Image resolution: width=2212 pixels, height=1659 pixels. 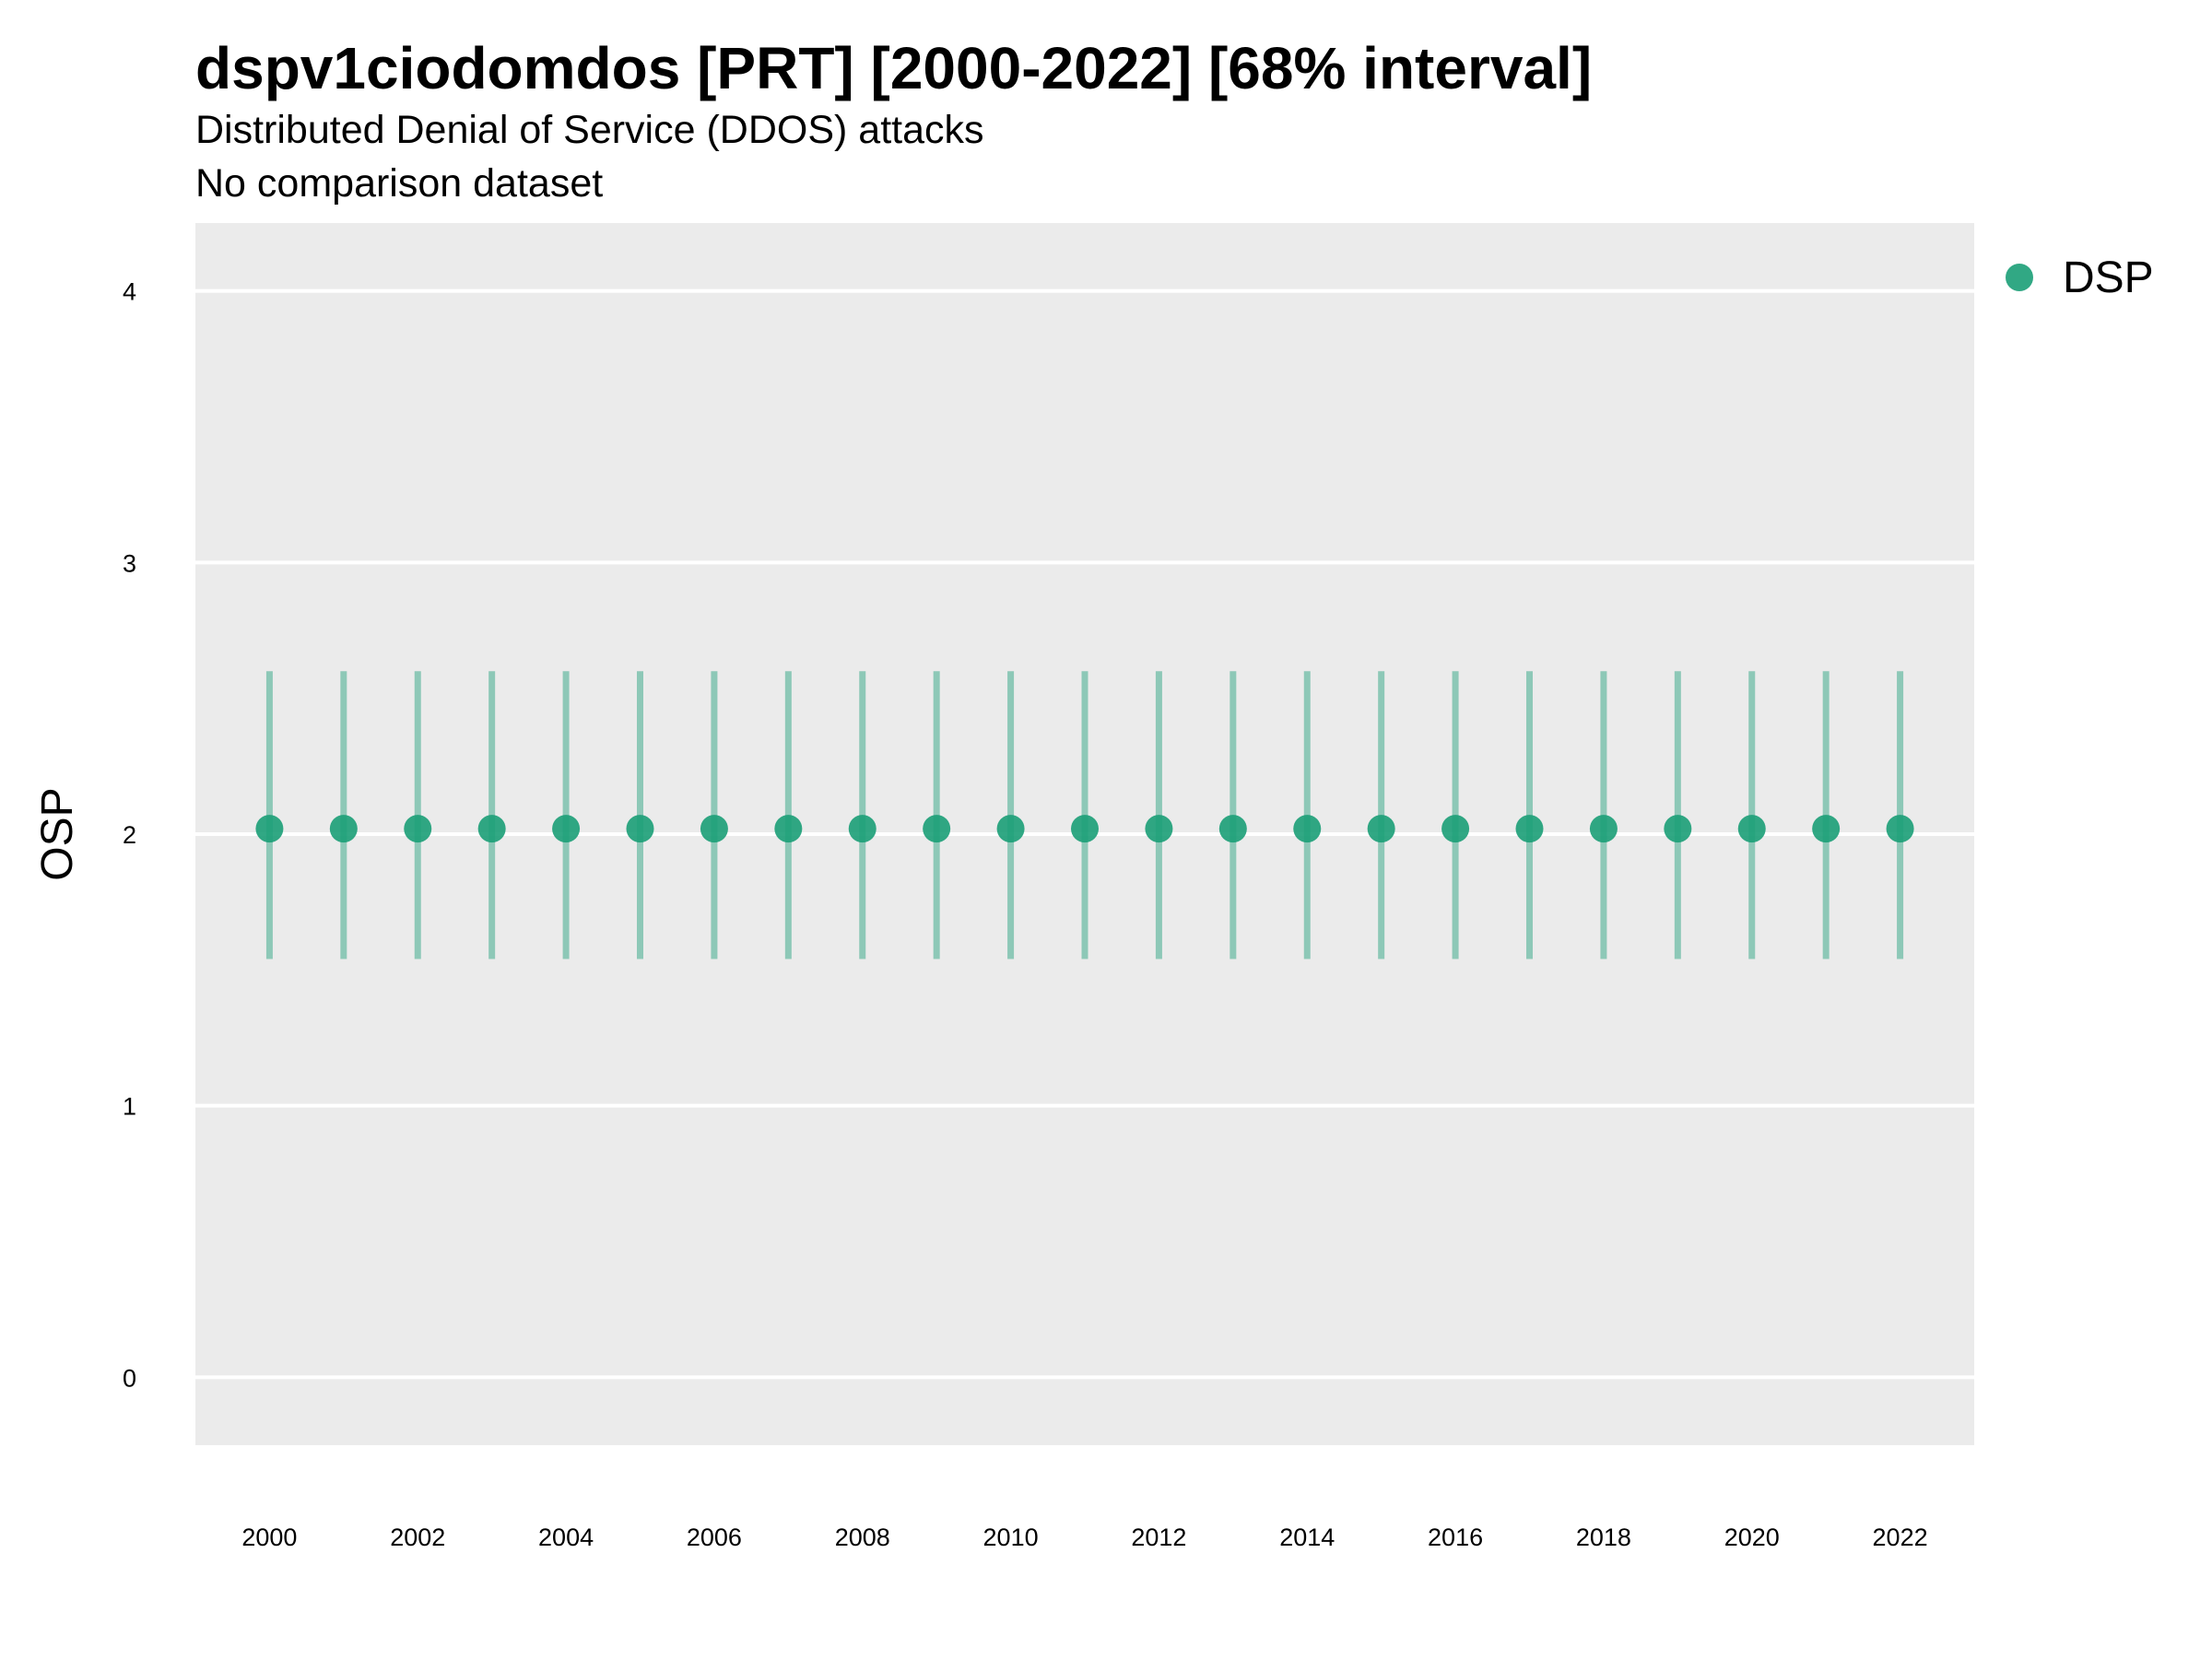 What do you see at coordinates (1603, 829) in the screenshot?
I see `data-point-2018` at bounding box center [1603, 829].